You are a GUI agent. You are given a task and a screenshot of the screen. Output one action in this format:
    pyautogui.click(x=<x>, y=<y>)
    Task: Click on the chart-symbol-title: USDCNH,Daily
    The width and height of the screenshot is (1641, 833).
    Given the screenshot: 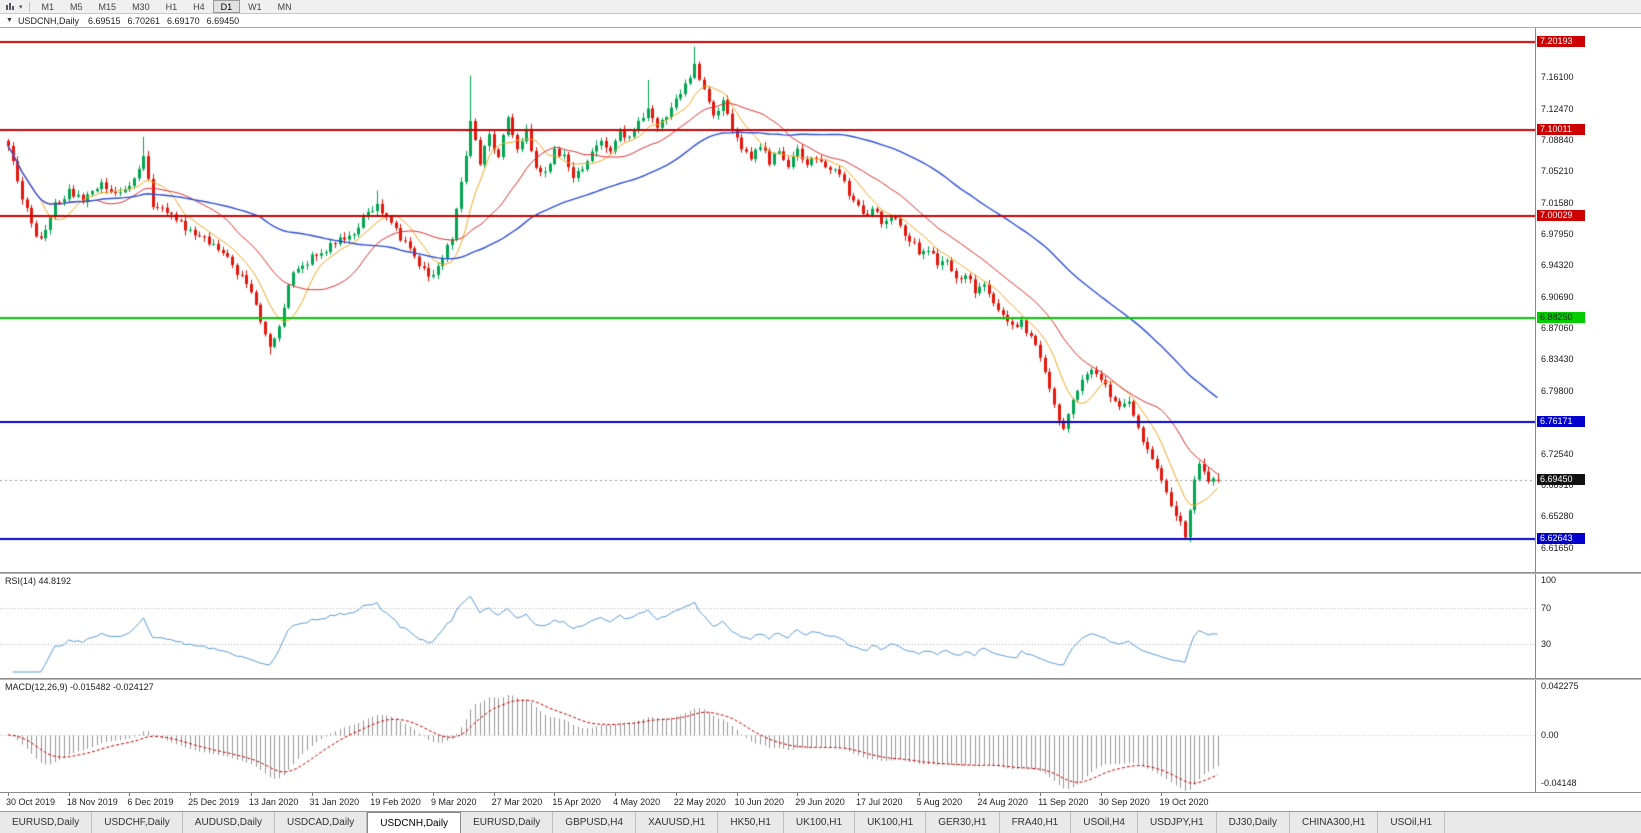 What is the action you would take?
    pyautogui.click(x=48, y=20)
    